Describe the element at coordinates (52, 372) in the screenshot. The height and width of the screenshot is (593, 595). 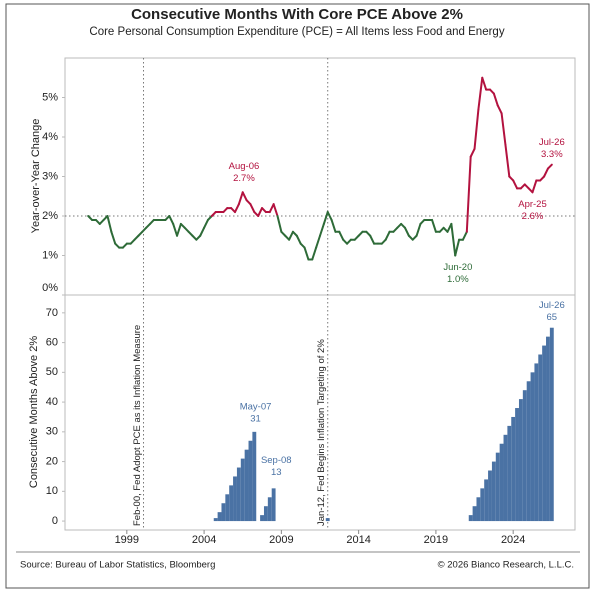
I see `y-tick-label: 50` at that location.